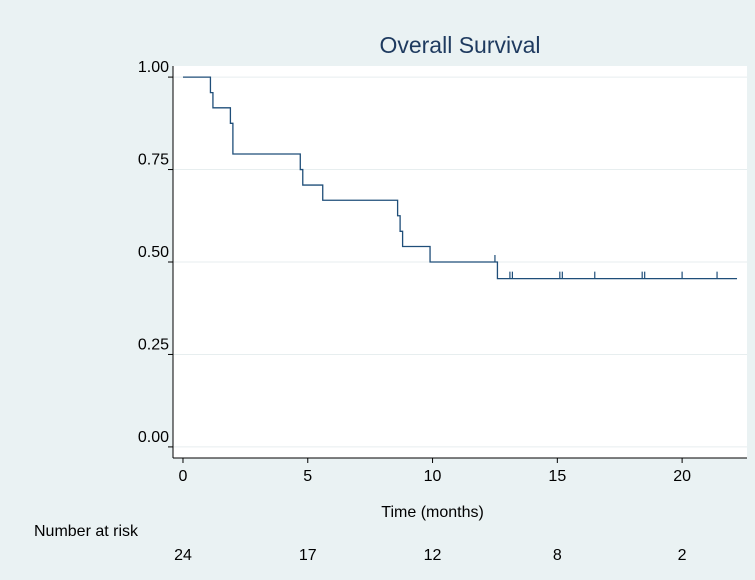  Describe the element at coordinates (433, 555) in the screenshot. I see `risk-count-2: 12` at that location.